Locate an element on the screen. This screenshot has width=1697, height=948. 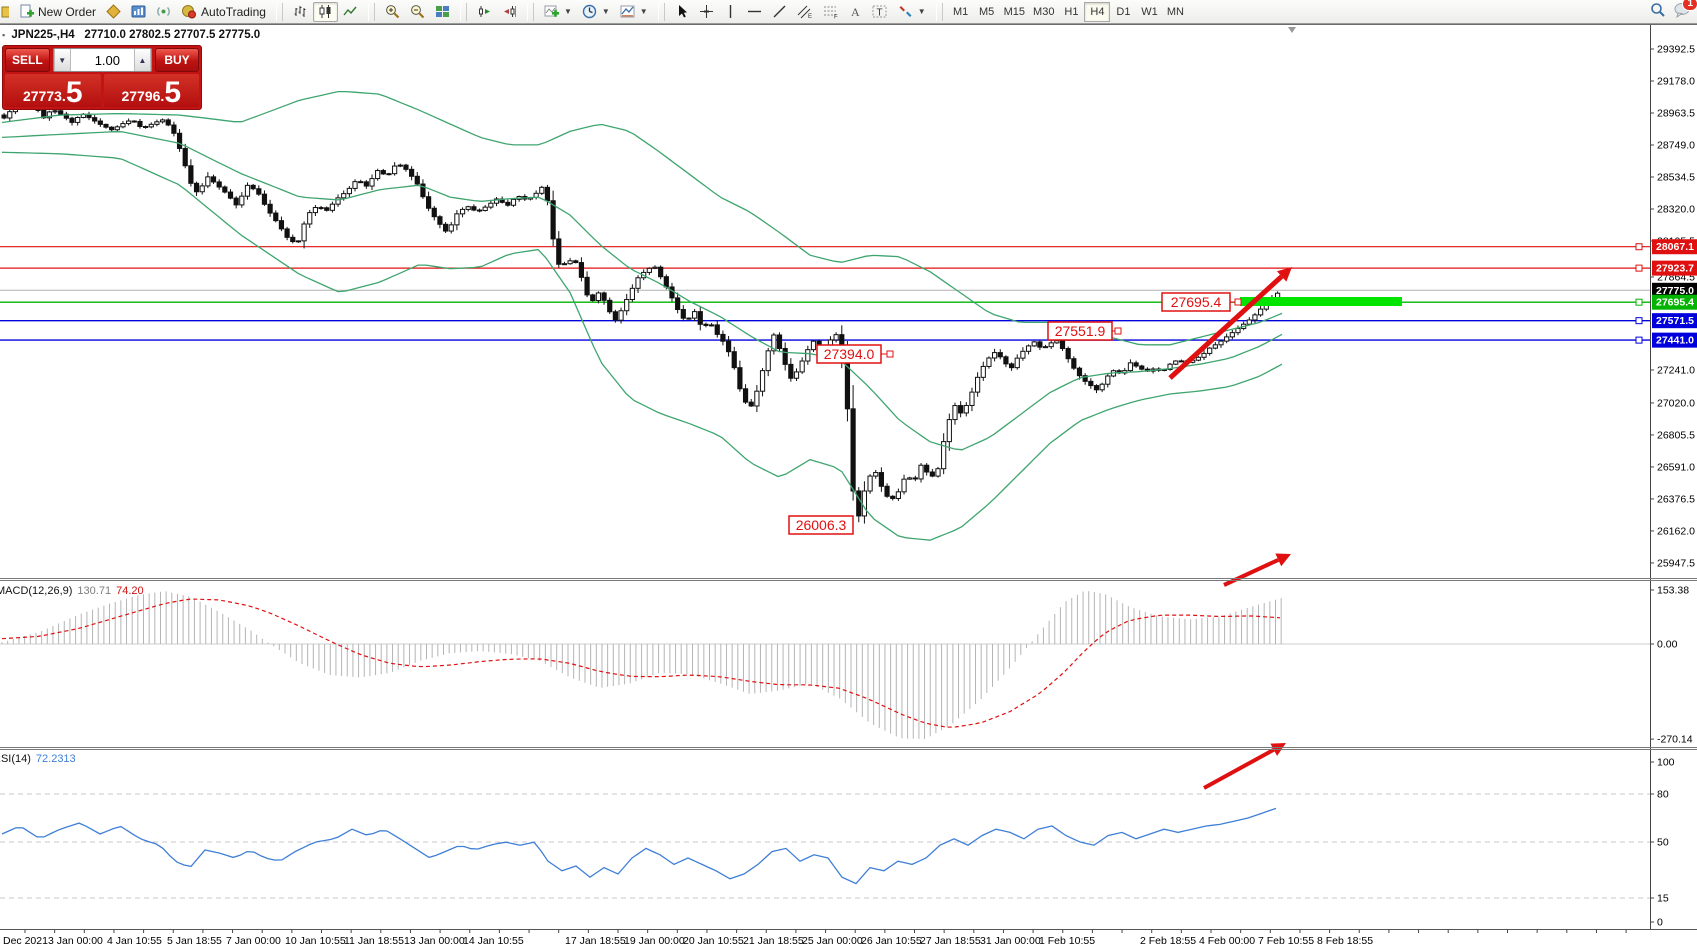
tile-windows-icon is located at coordinates (442, 11).